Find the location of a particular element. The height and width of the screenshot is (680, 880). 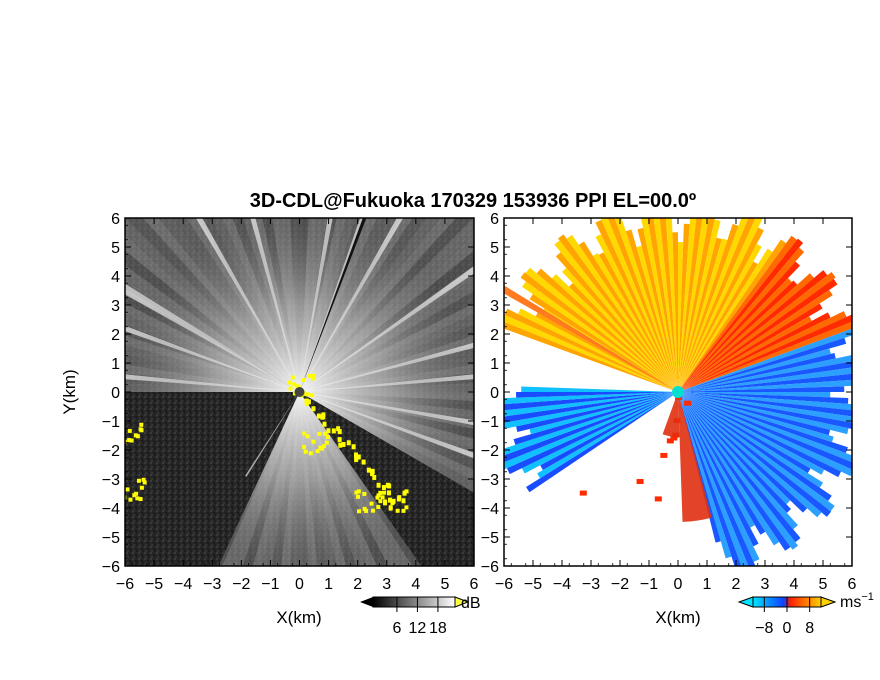

x-tick-label: 1 is located at coordinates (328, 584).